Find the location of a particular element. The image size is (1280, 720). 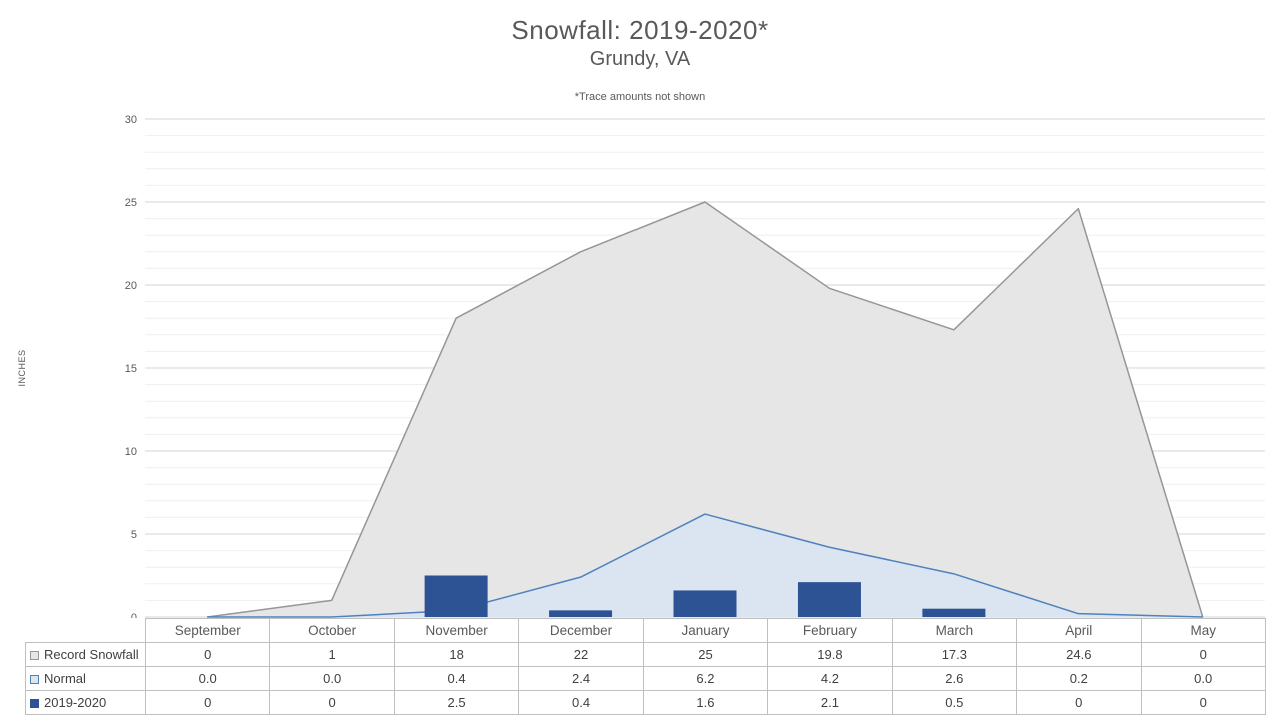

table-corner-blank is located at coordinates (86, 631).